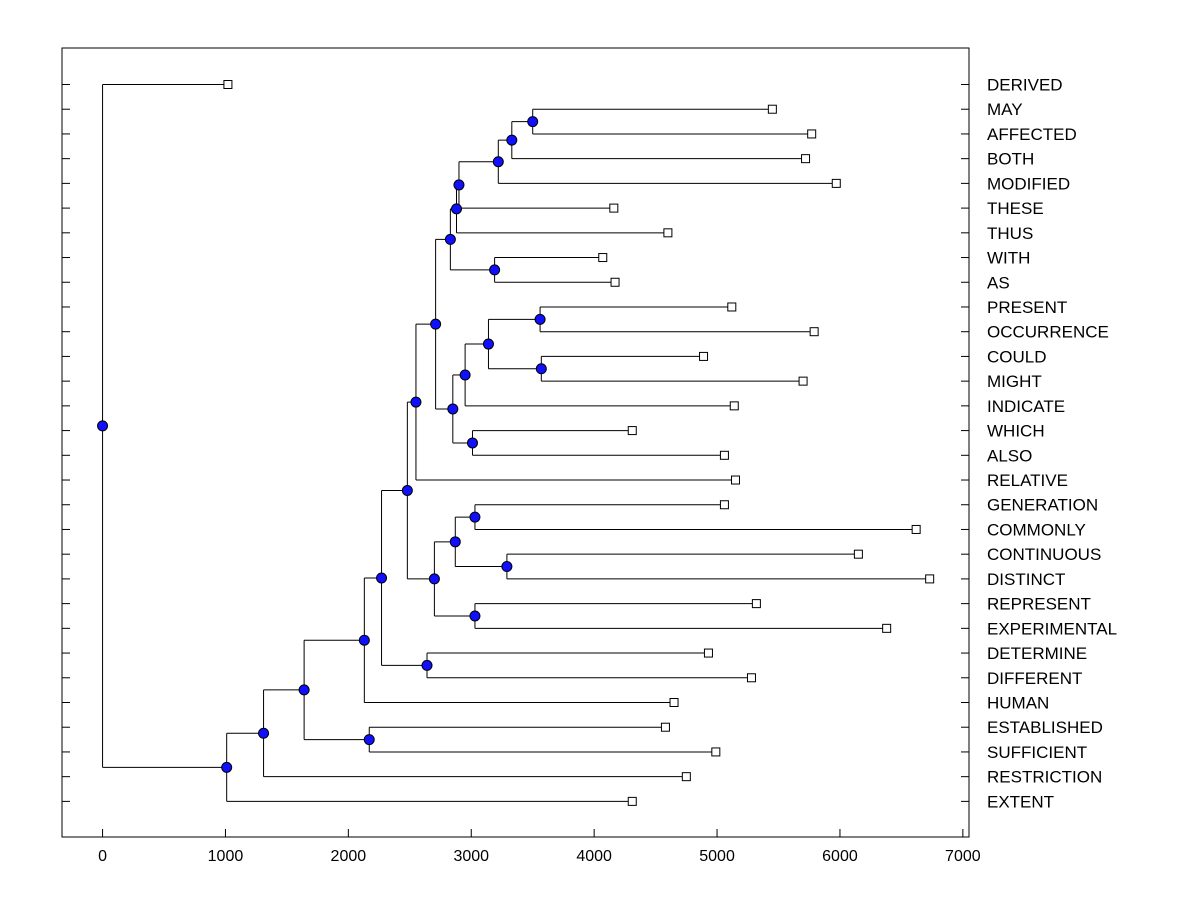 This screenshot has height=900, width=1200. Describe the element at coordinates (472, 443) in the screenshot. I see `merge-node-n12` at that location.